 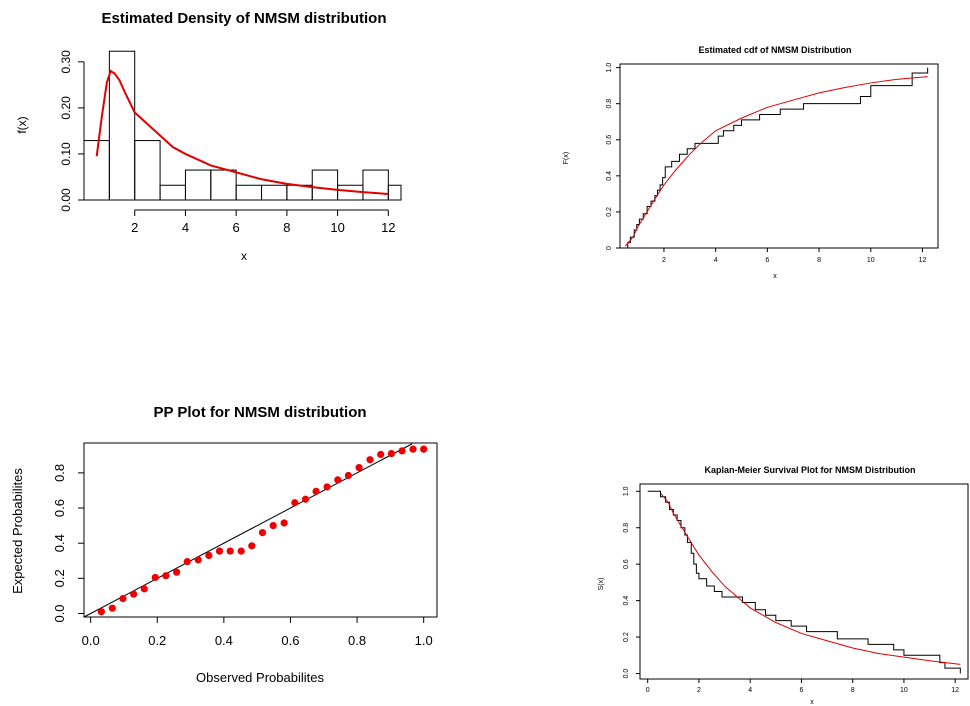 I want to click on pp-y-tick-label: 0.6, so click(x=59, y=508).